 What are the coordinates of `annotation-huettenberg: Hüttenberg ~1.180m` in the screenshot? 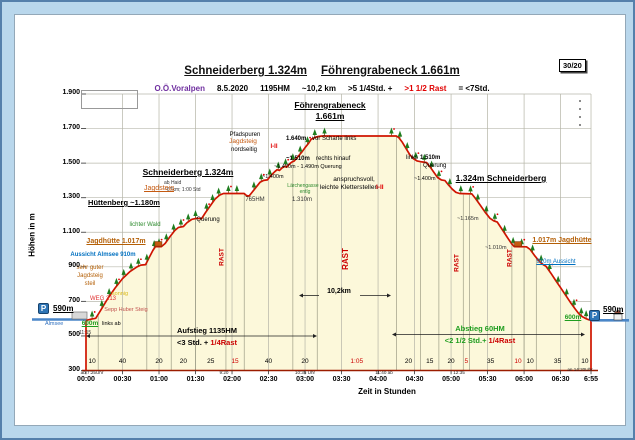 It's located at (124, 202).